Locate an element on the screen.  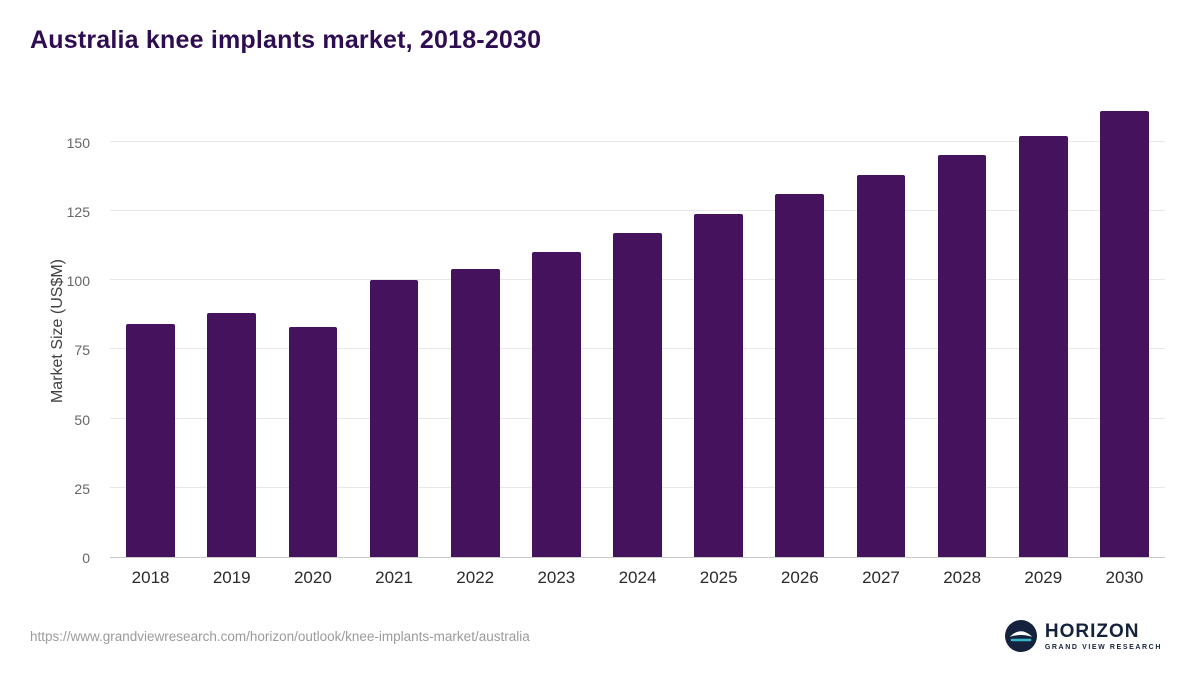
y-tick-label: 0 is located at coordinates (86, 558).